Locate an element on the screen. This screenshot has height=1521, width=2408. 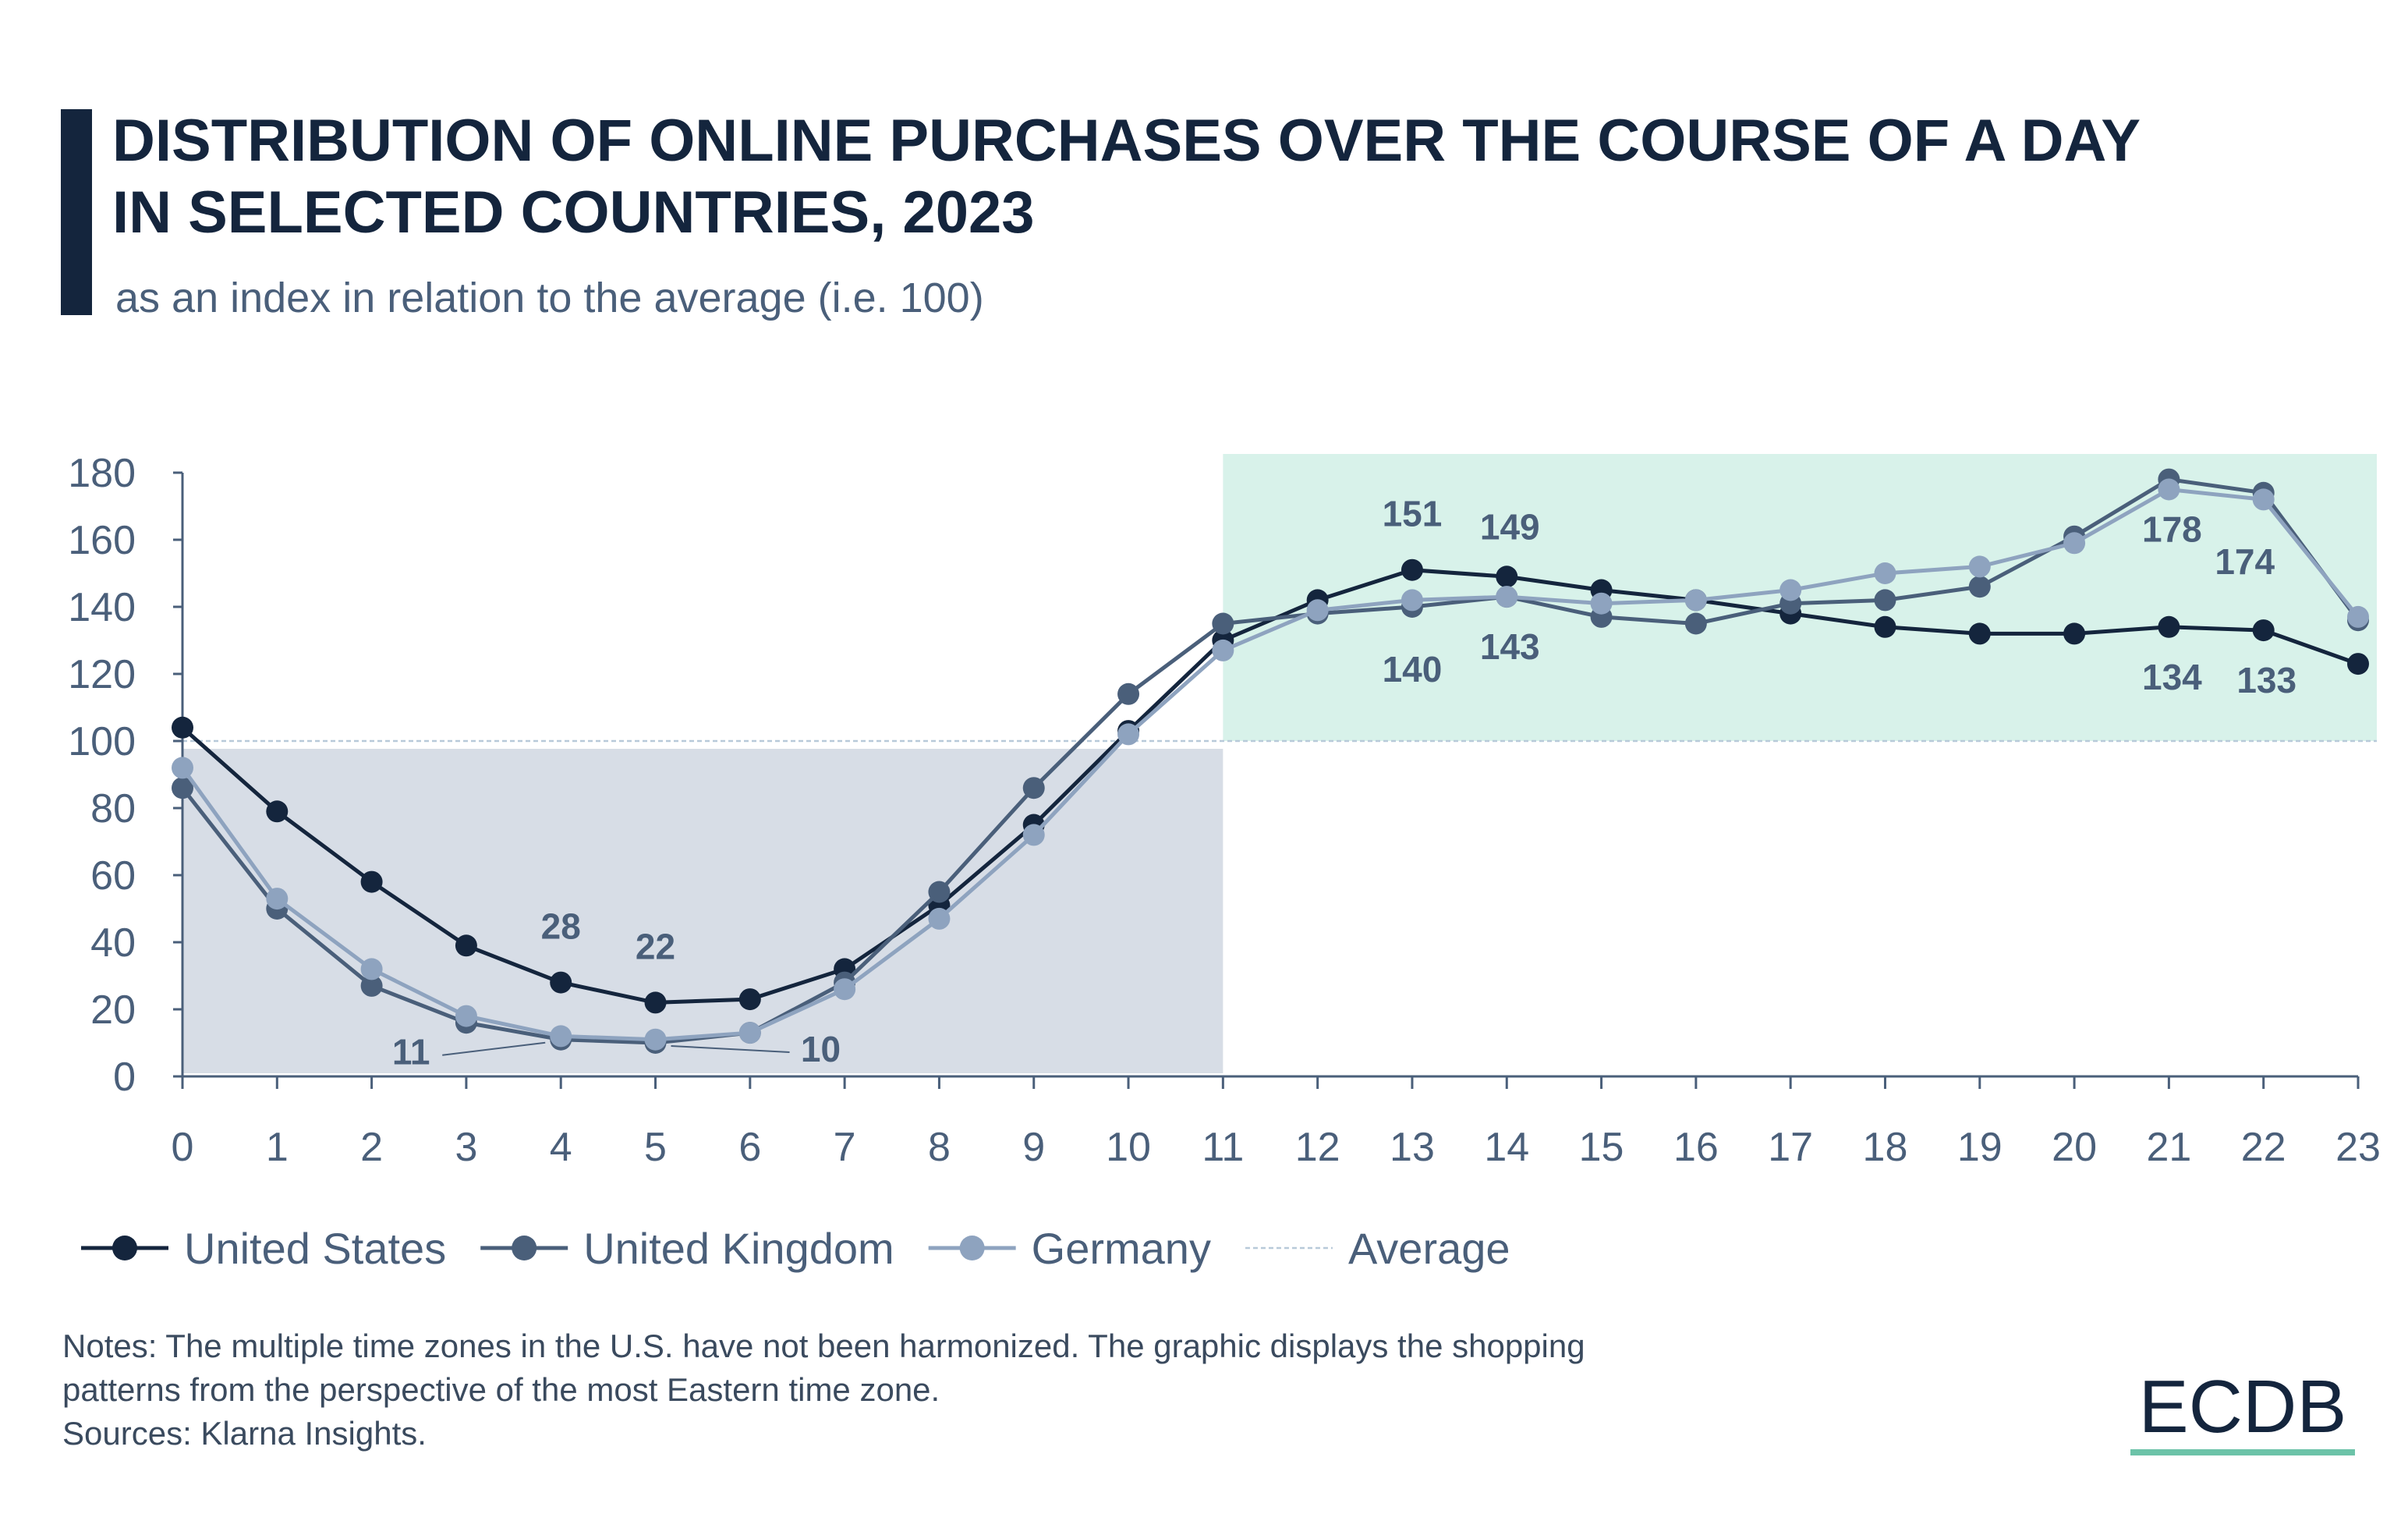
y-tick-label: 60 is located at coordinates (113, 876).